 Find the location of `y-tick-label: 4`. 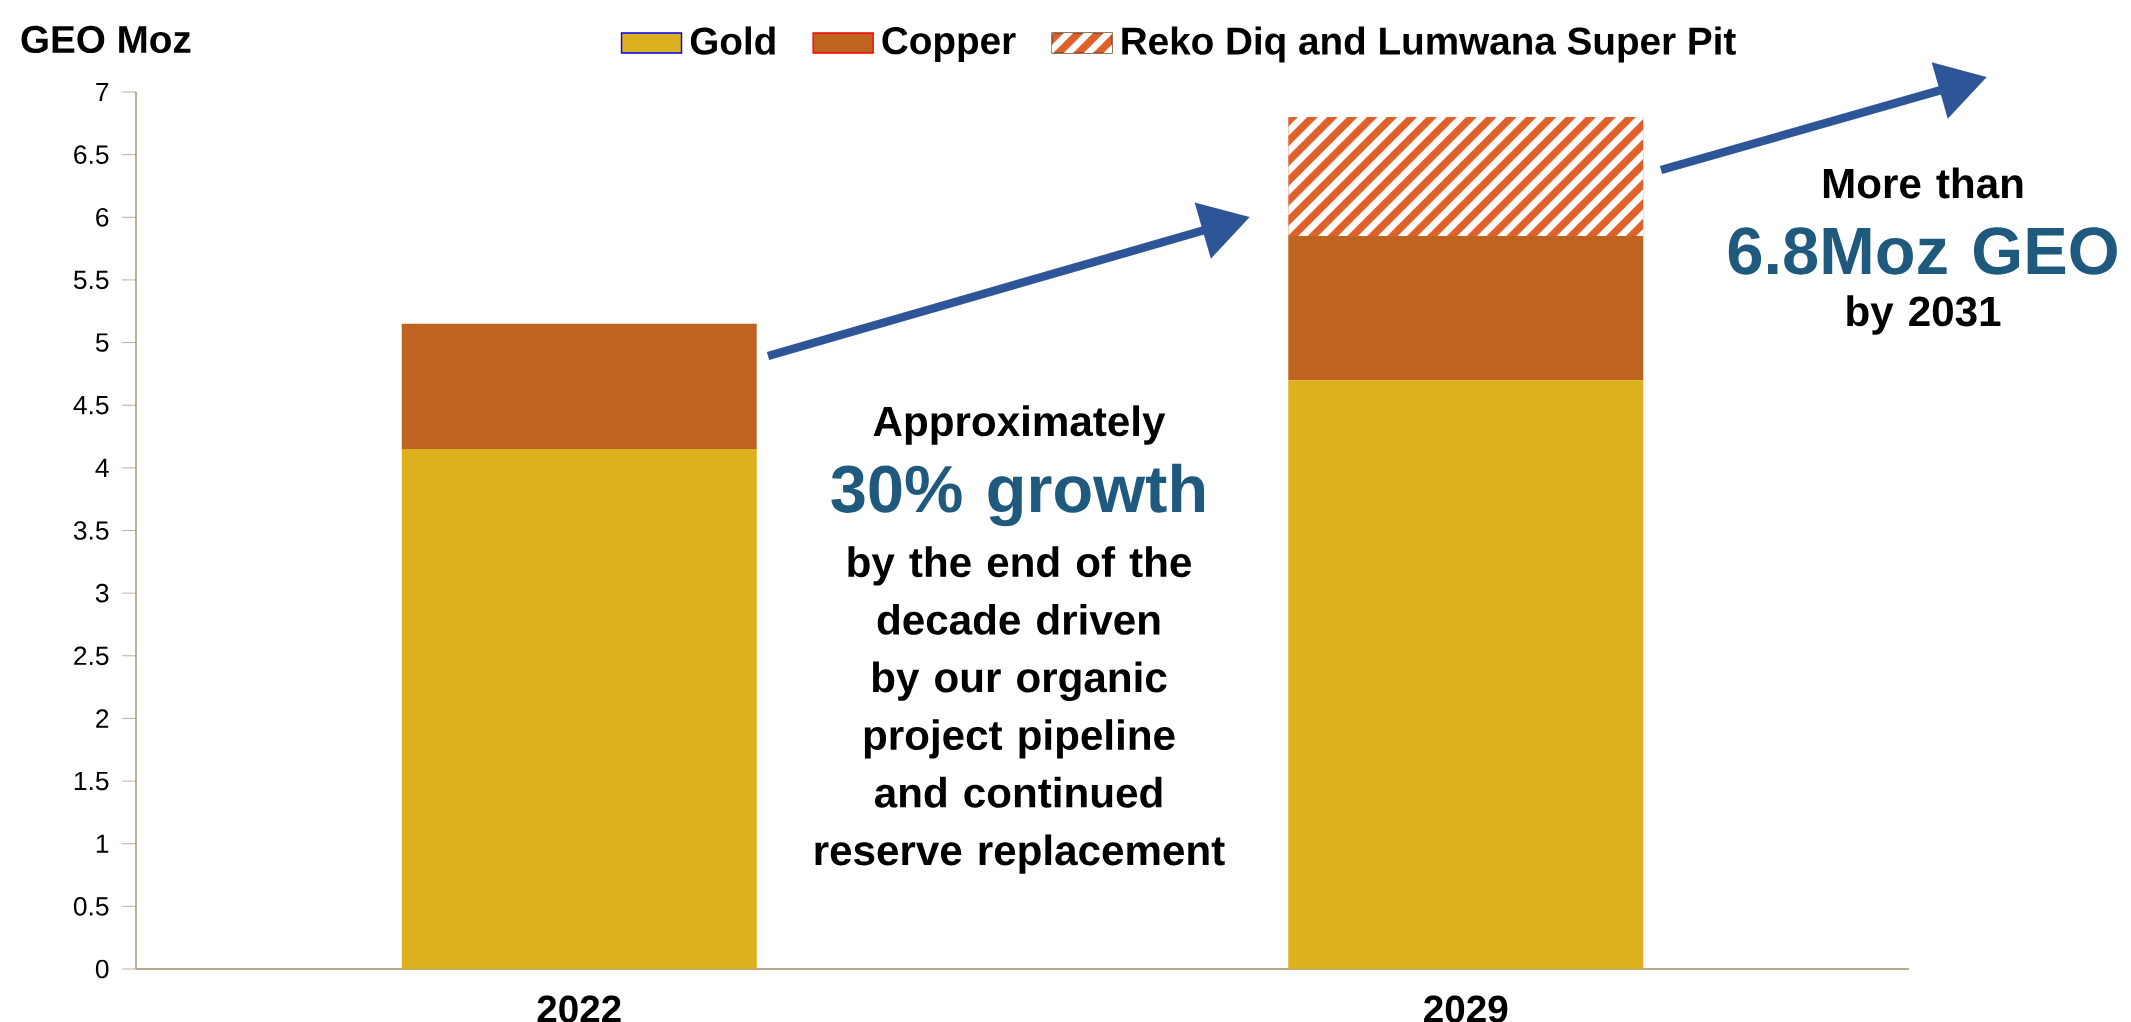

y-tick-label: 4 is located at coordinates (102, 467).